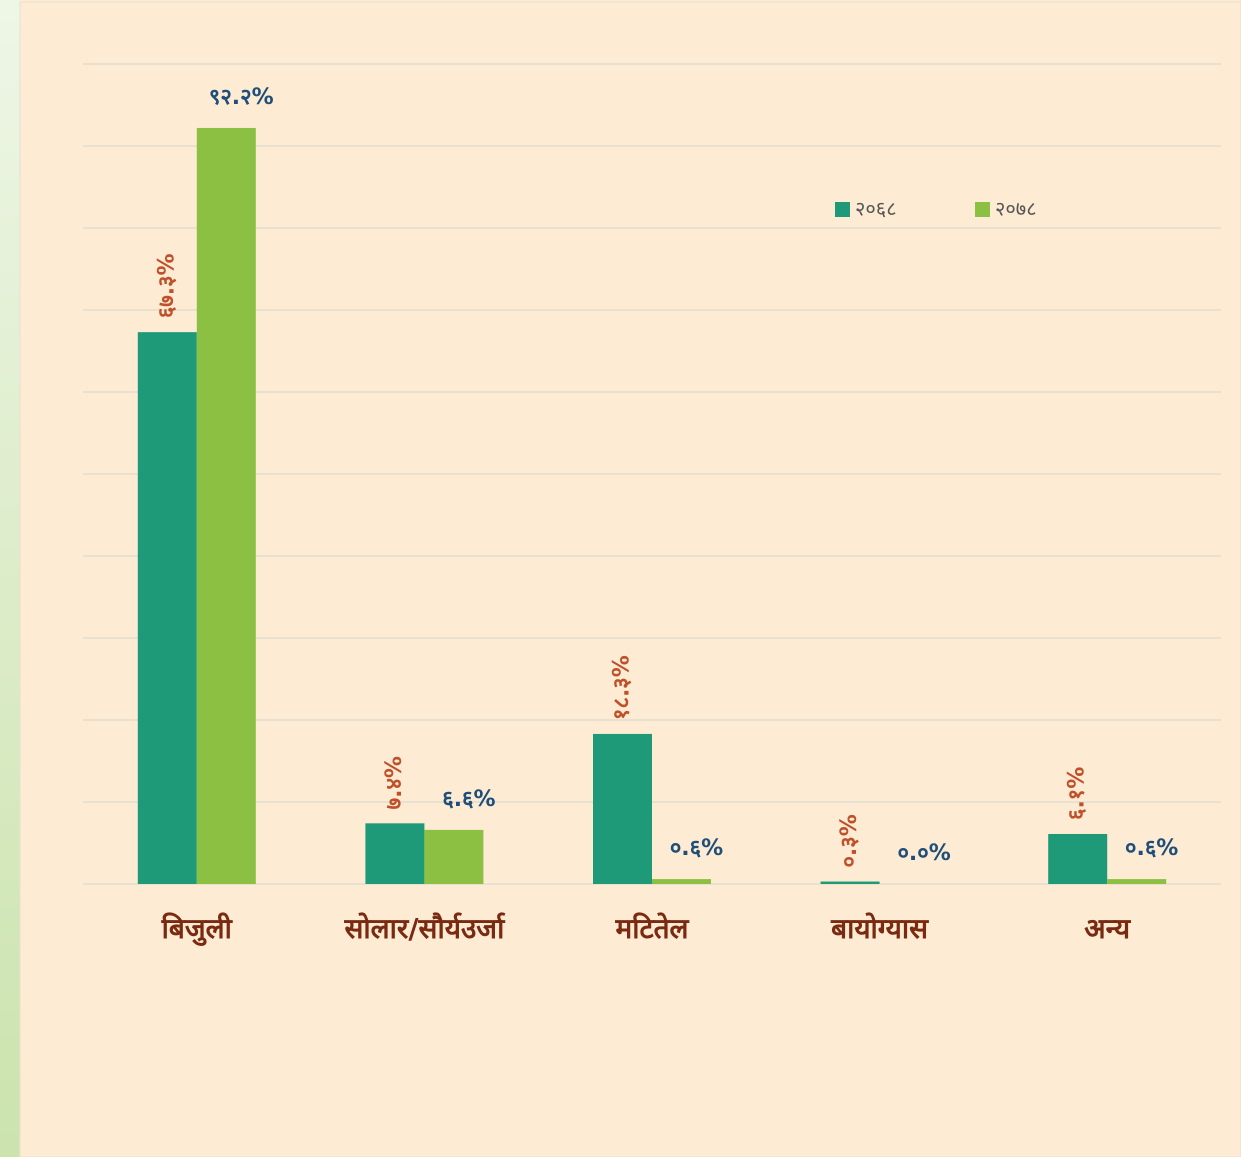  What do you see at coordinates (197, 929) in the screenshot?
I see `x-tick-label: बिजुली` at bounding box center [197, 929].